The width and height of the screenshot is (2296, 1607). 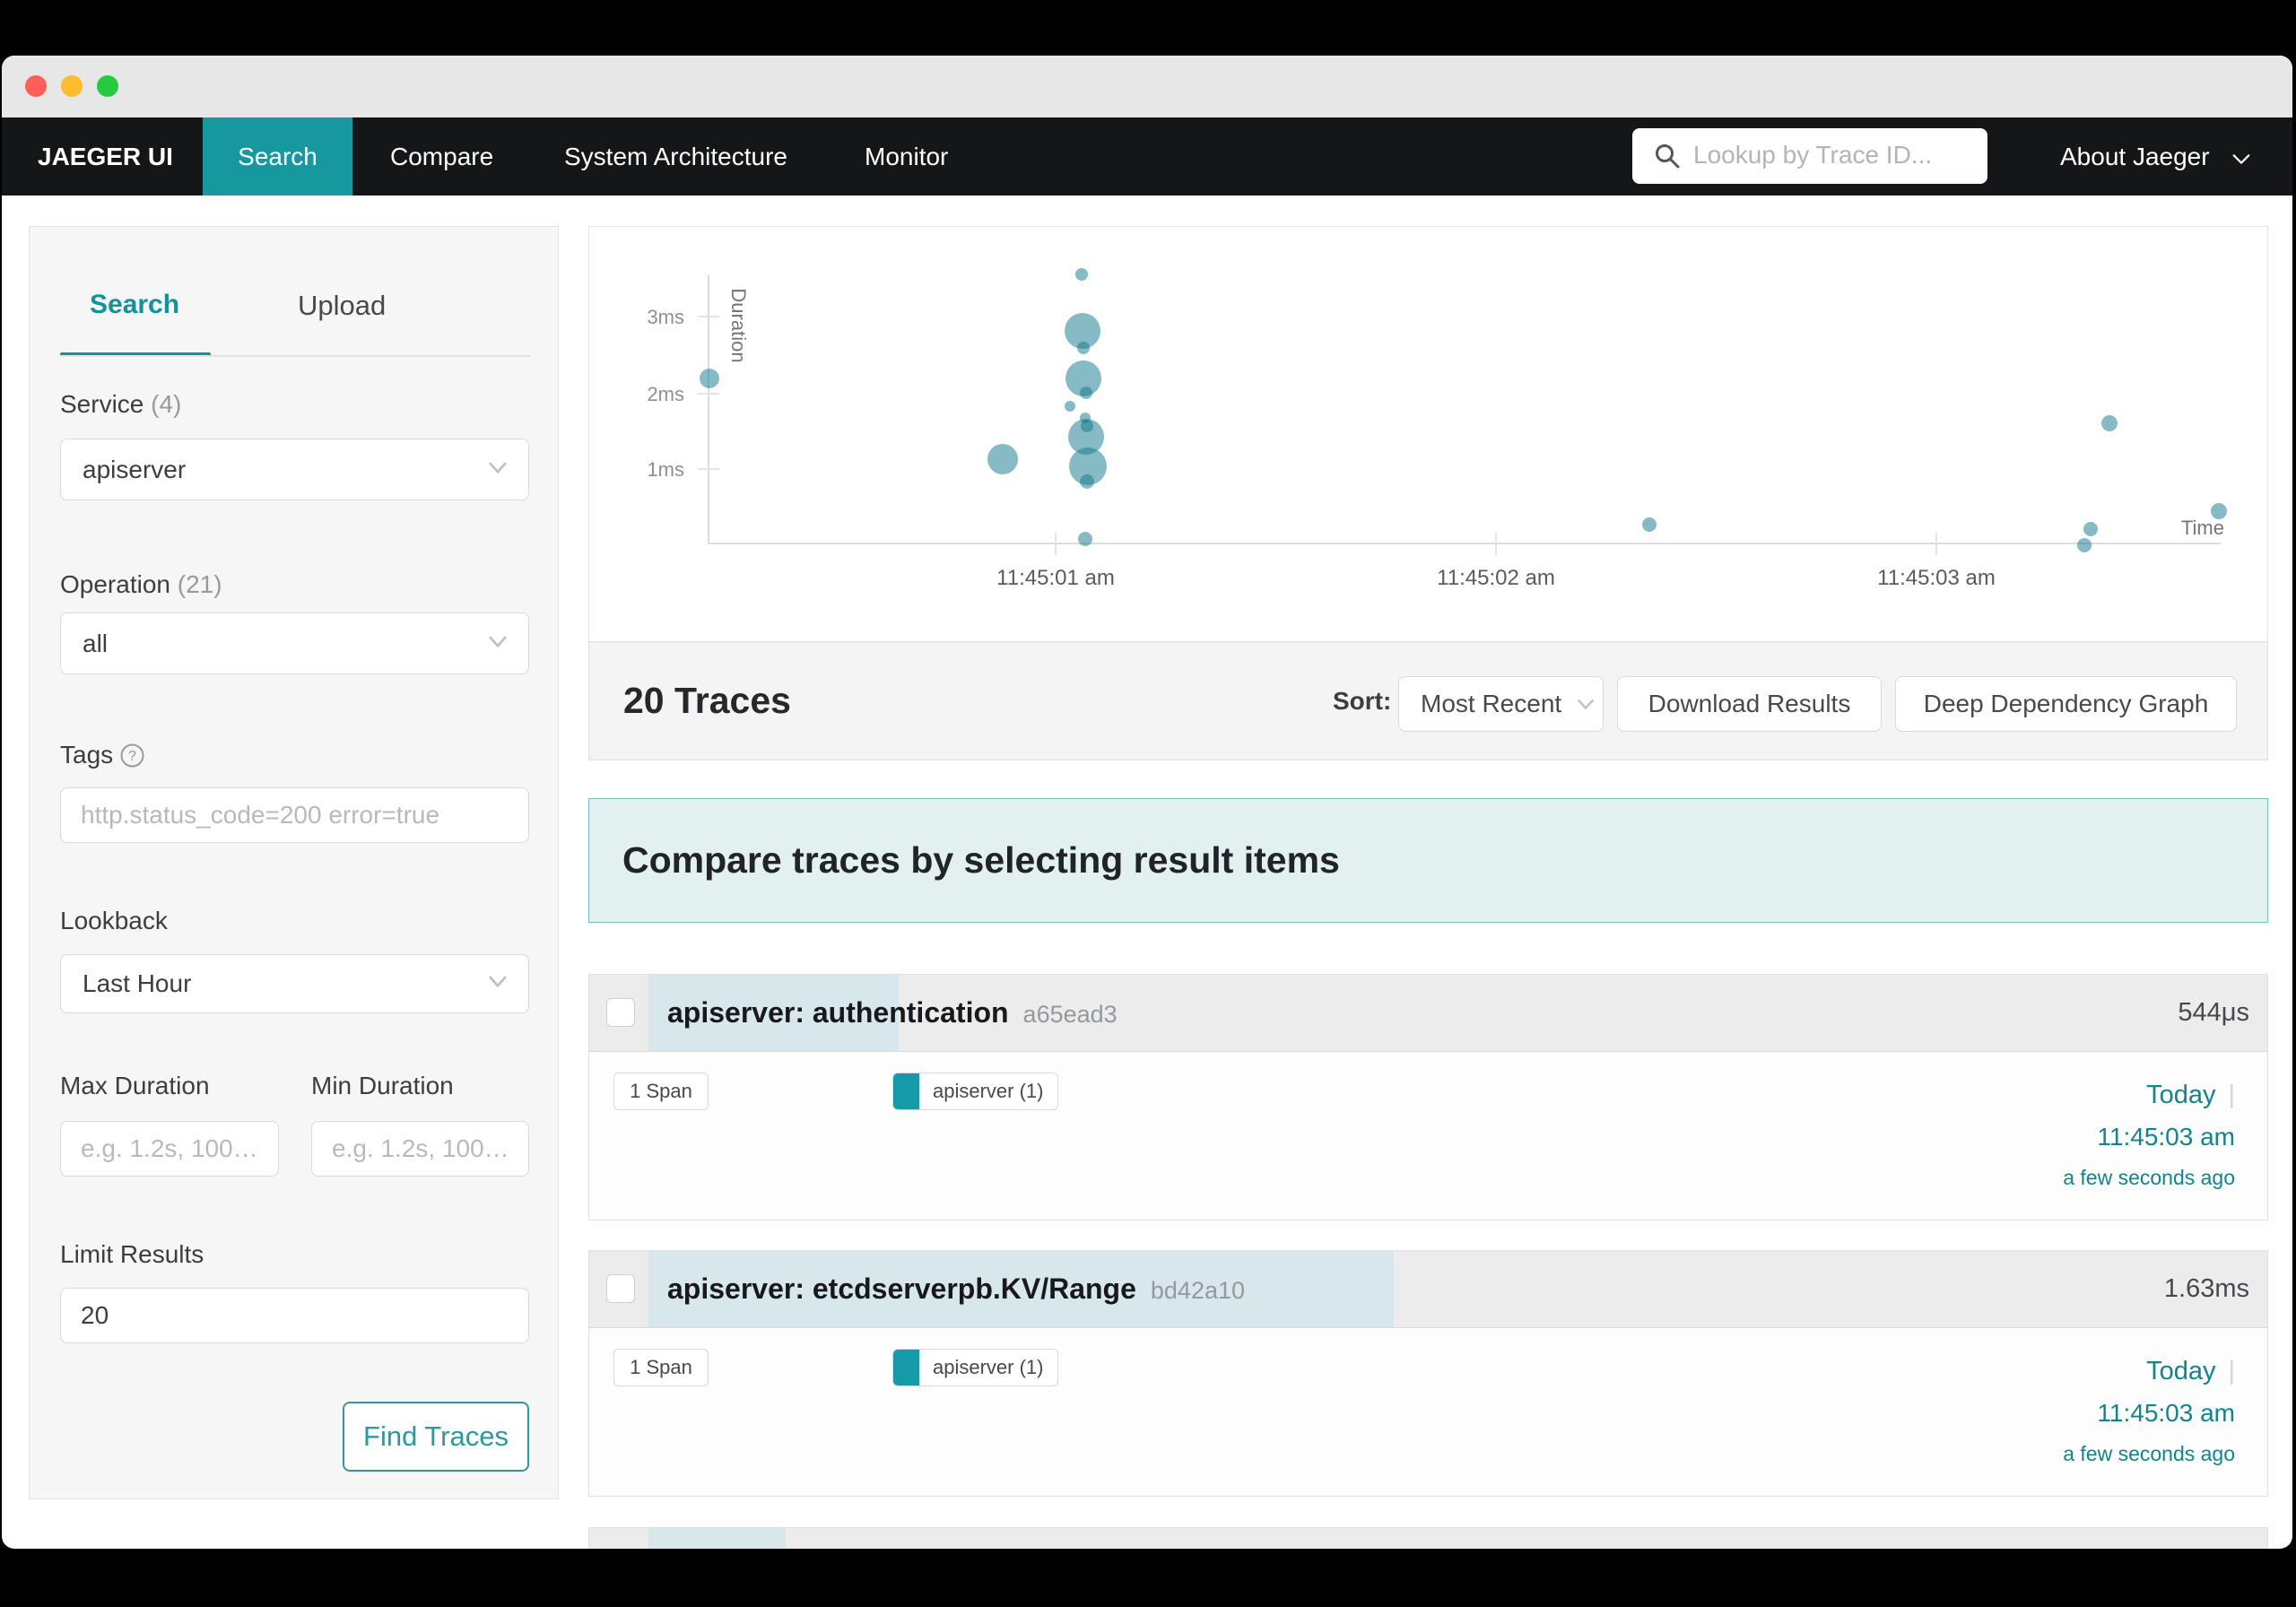 What do you see at coordinates (2202, 528) in the screenshot?
I see `svg-text: Time` at bounding box center [2202, 528].